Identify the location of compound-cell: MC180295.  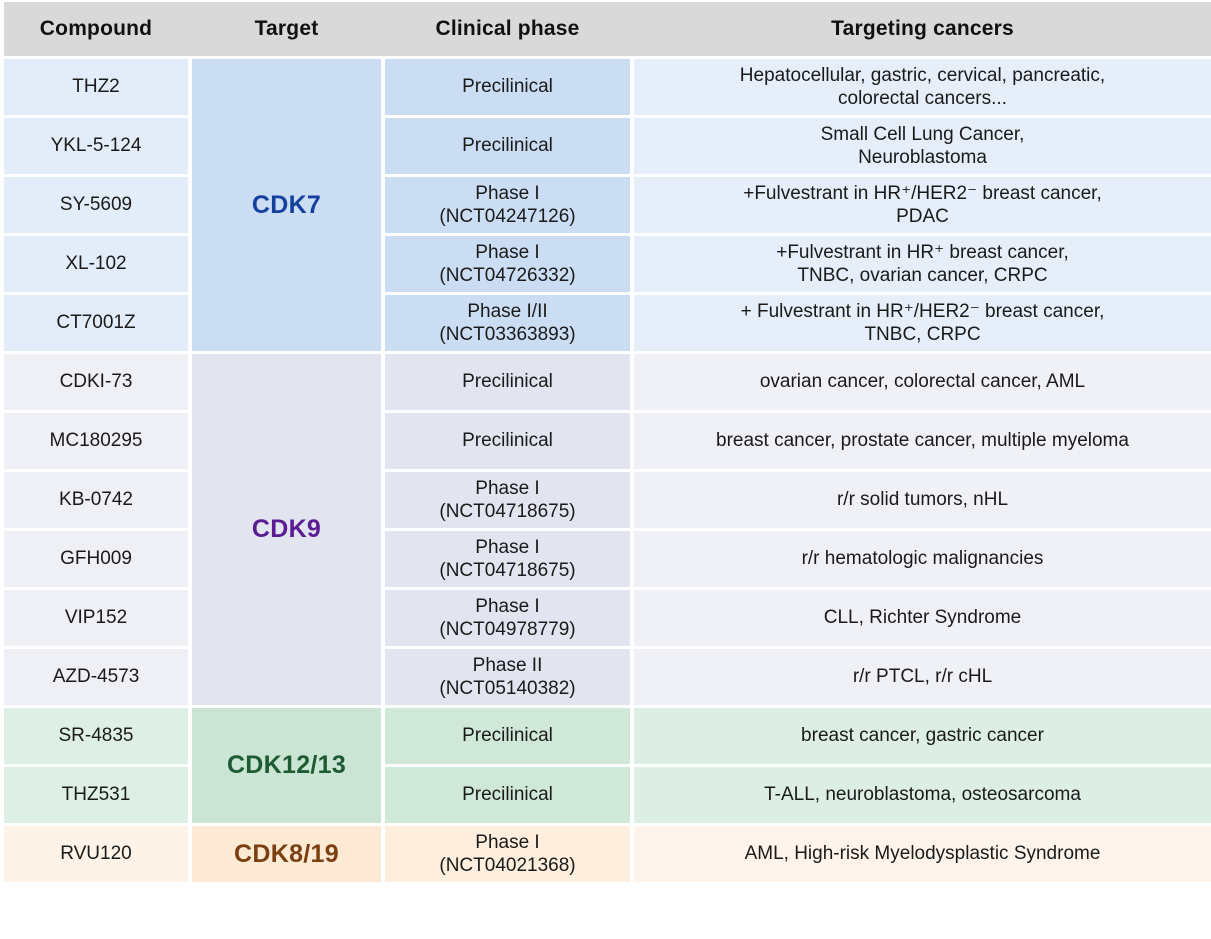
(96, 441).